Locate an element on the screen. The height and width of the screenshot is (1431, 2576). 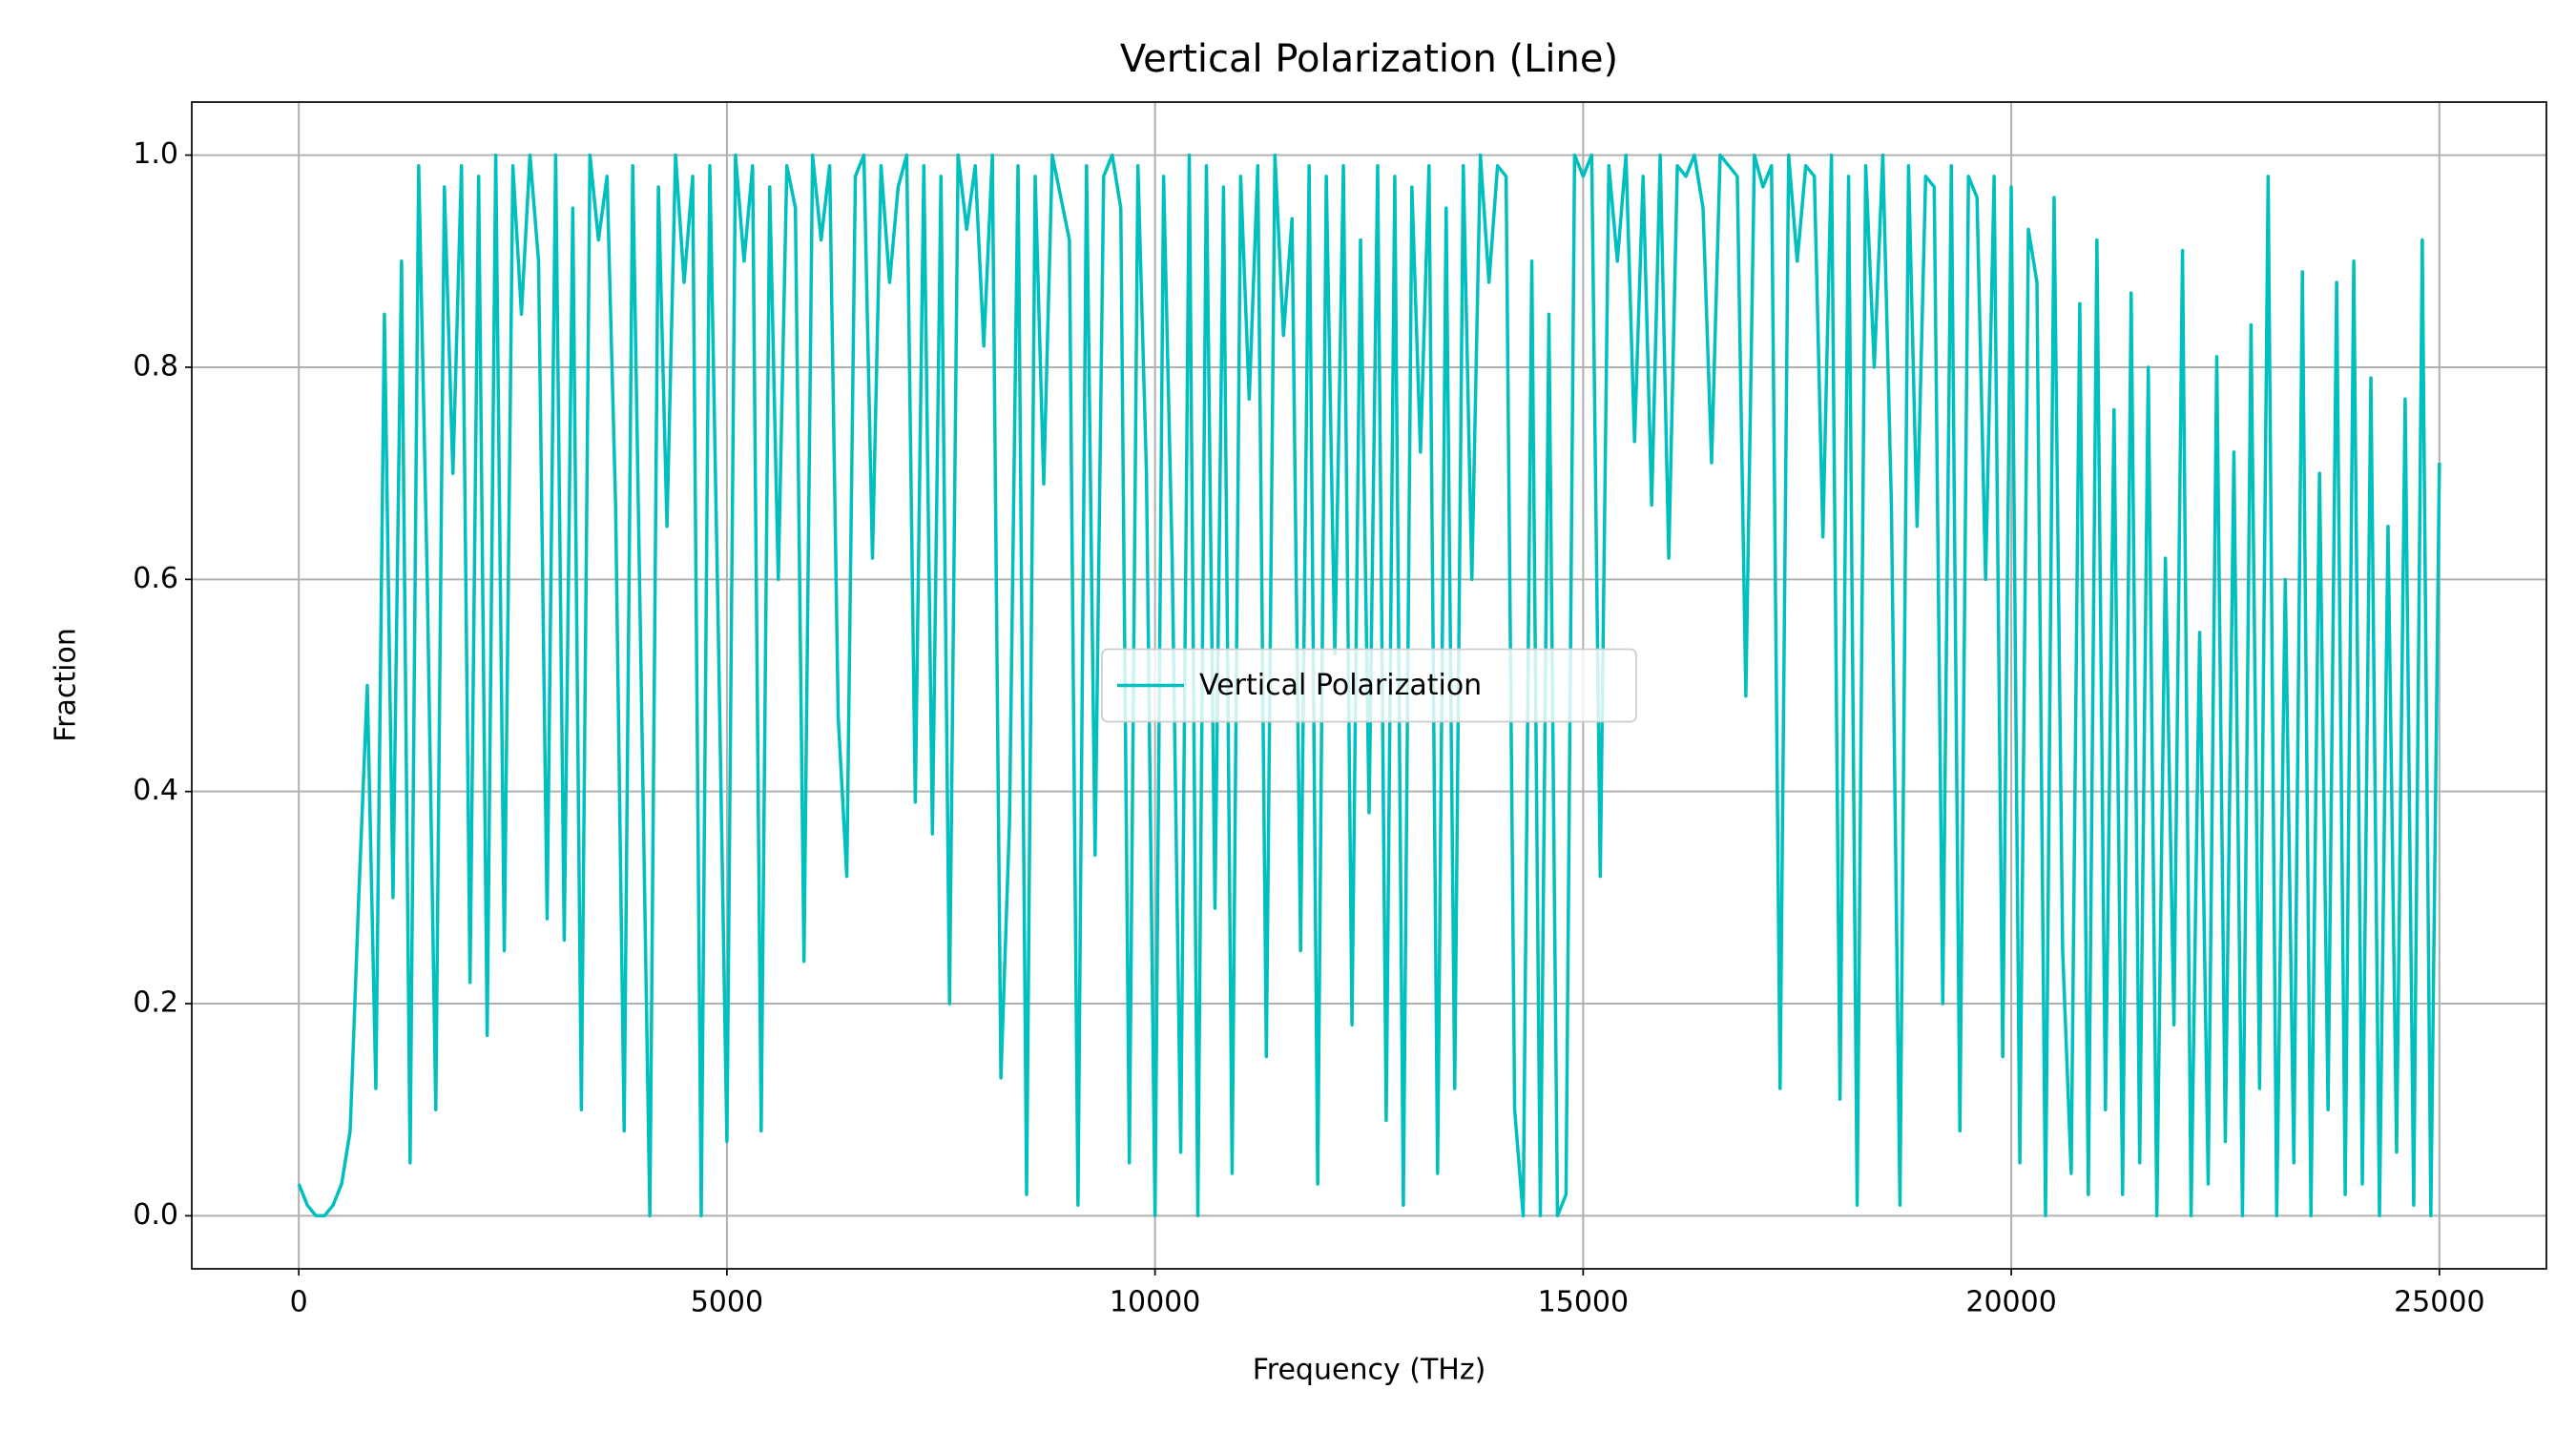
chart-title: Vertical Polarization (Line) is located at coordinates (1369, 59).